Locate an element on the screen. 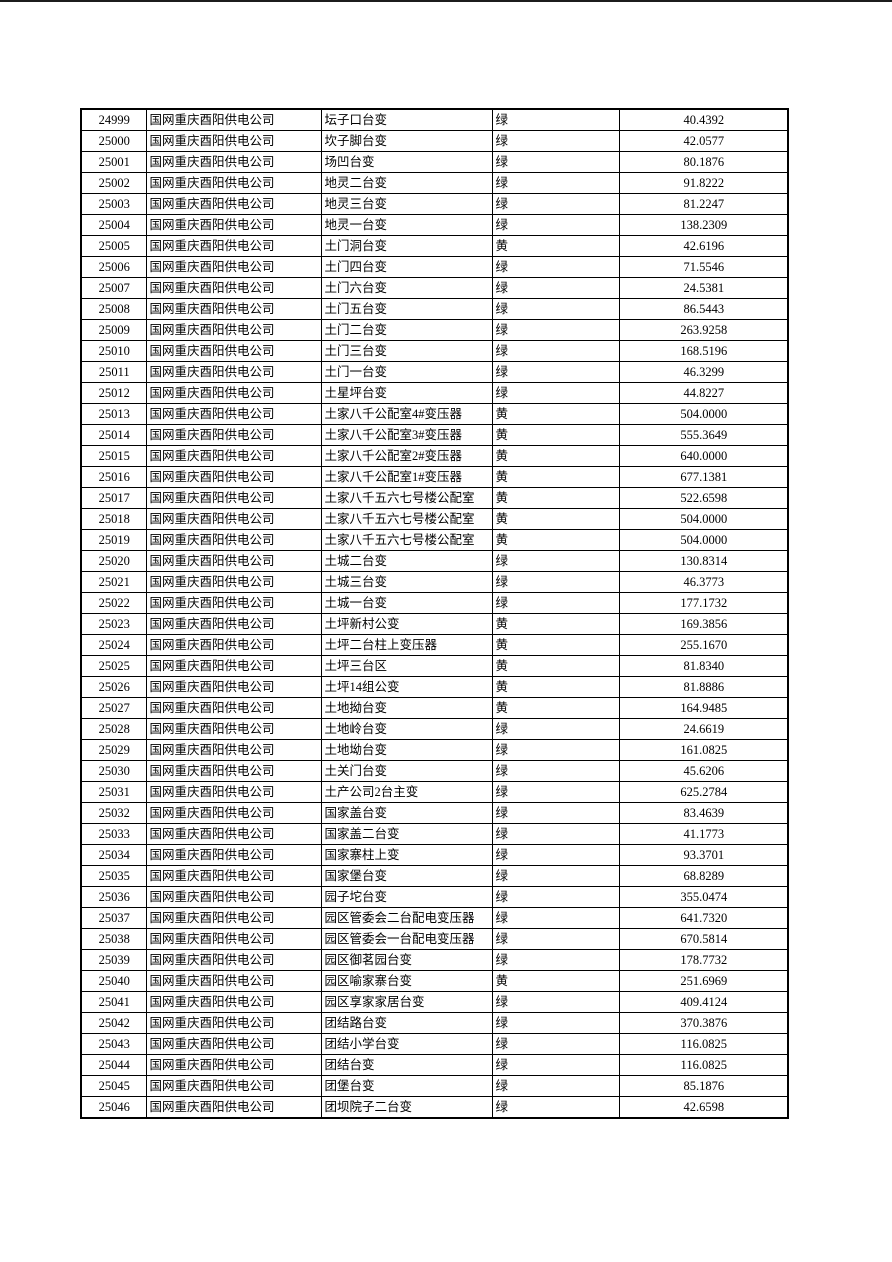  table-row: 25013 国网重庆酉阳供电公司 土家八千公配室4#变压器黄 504.0000 is located at coordinates (434, 414).